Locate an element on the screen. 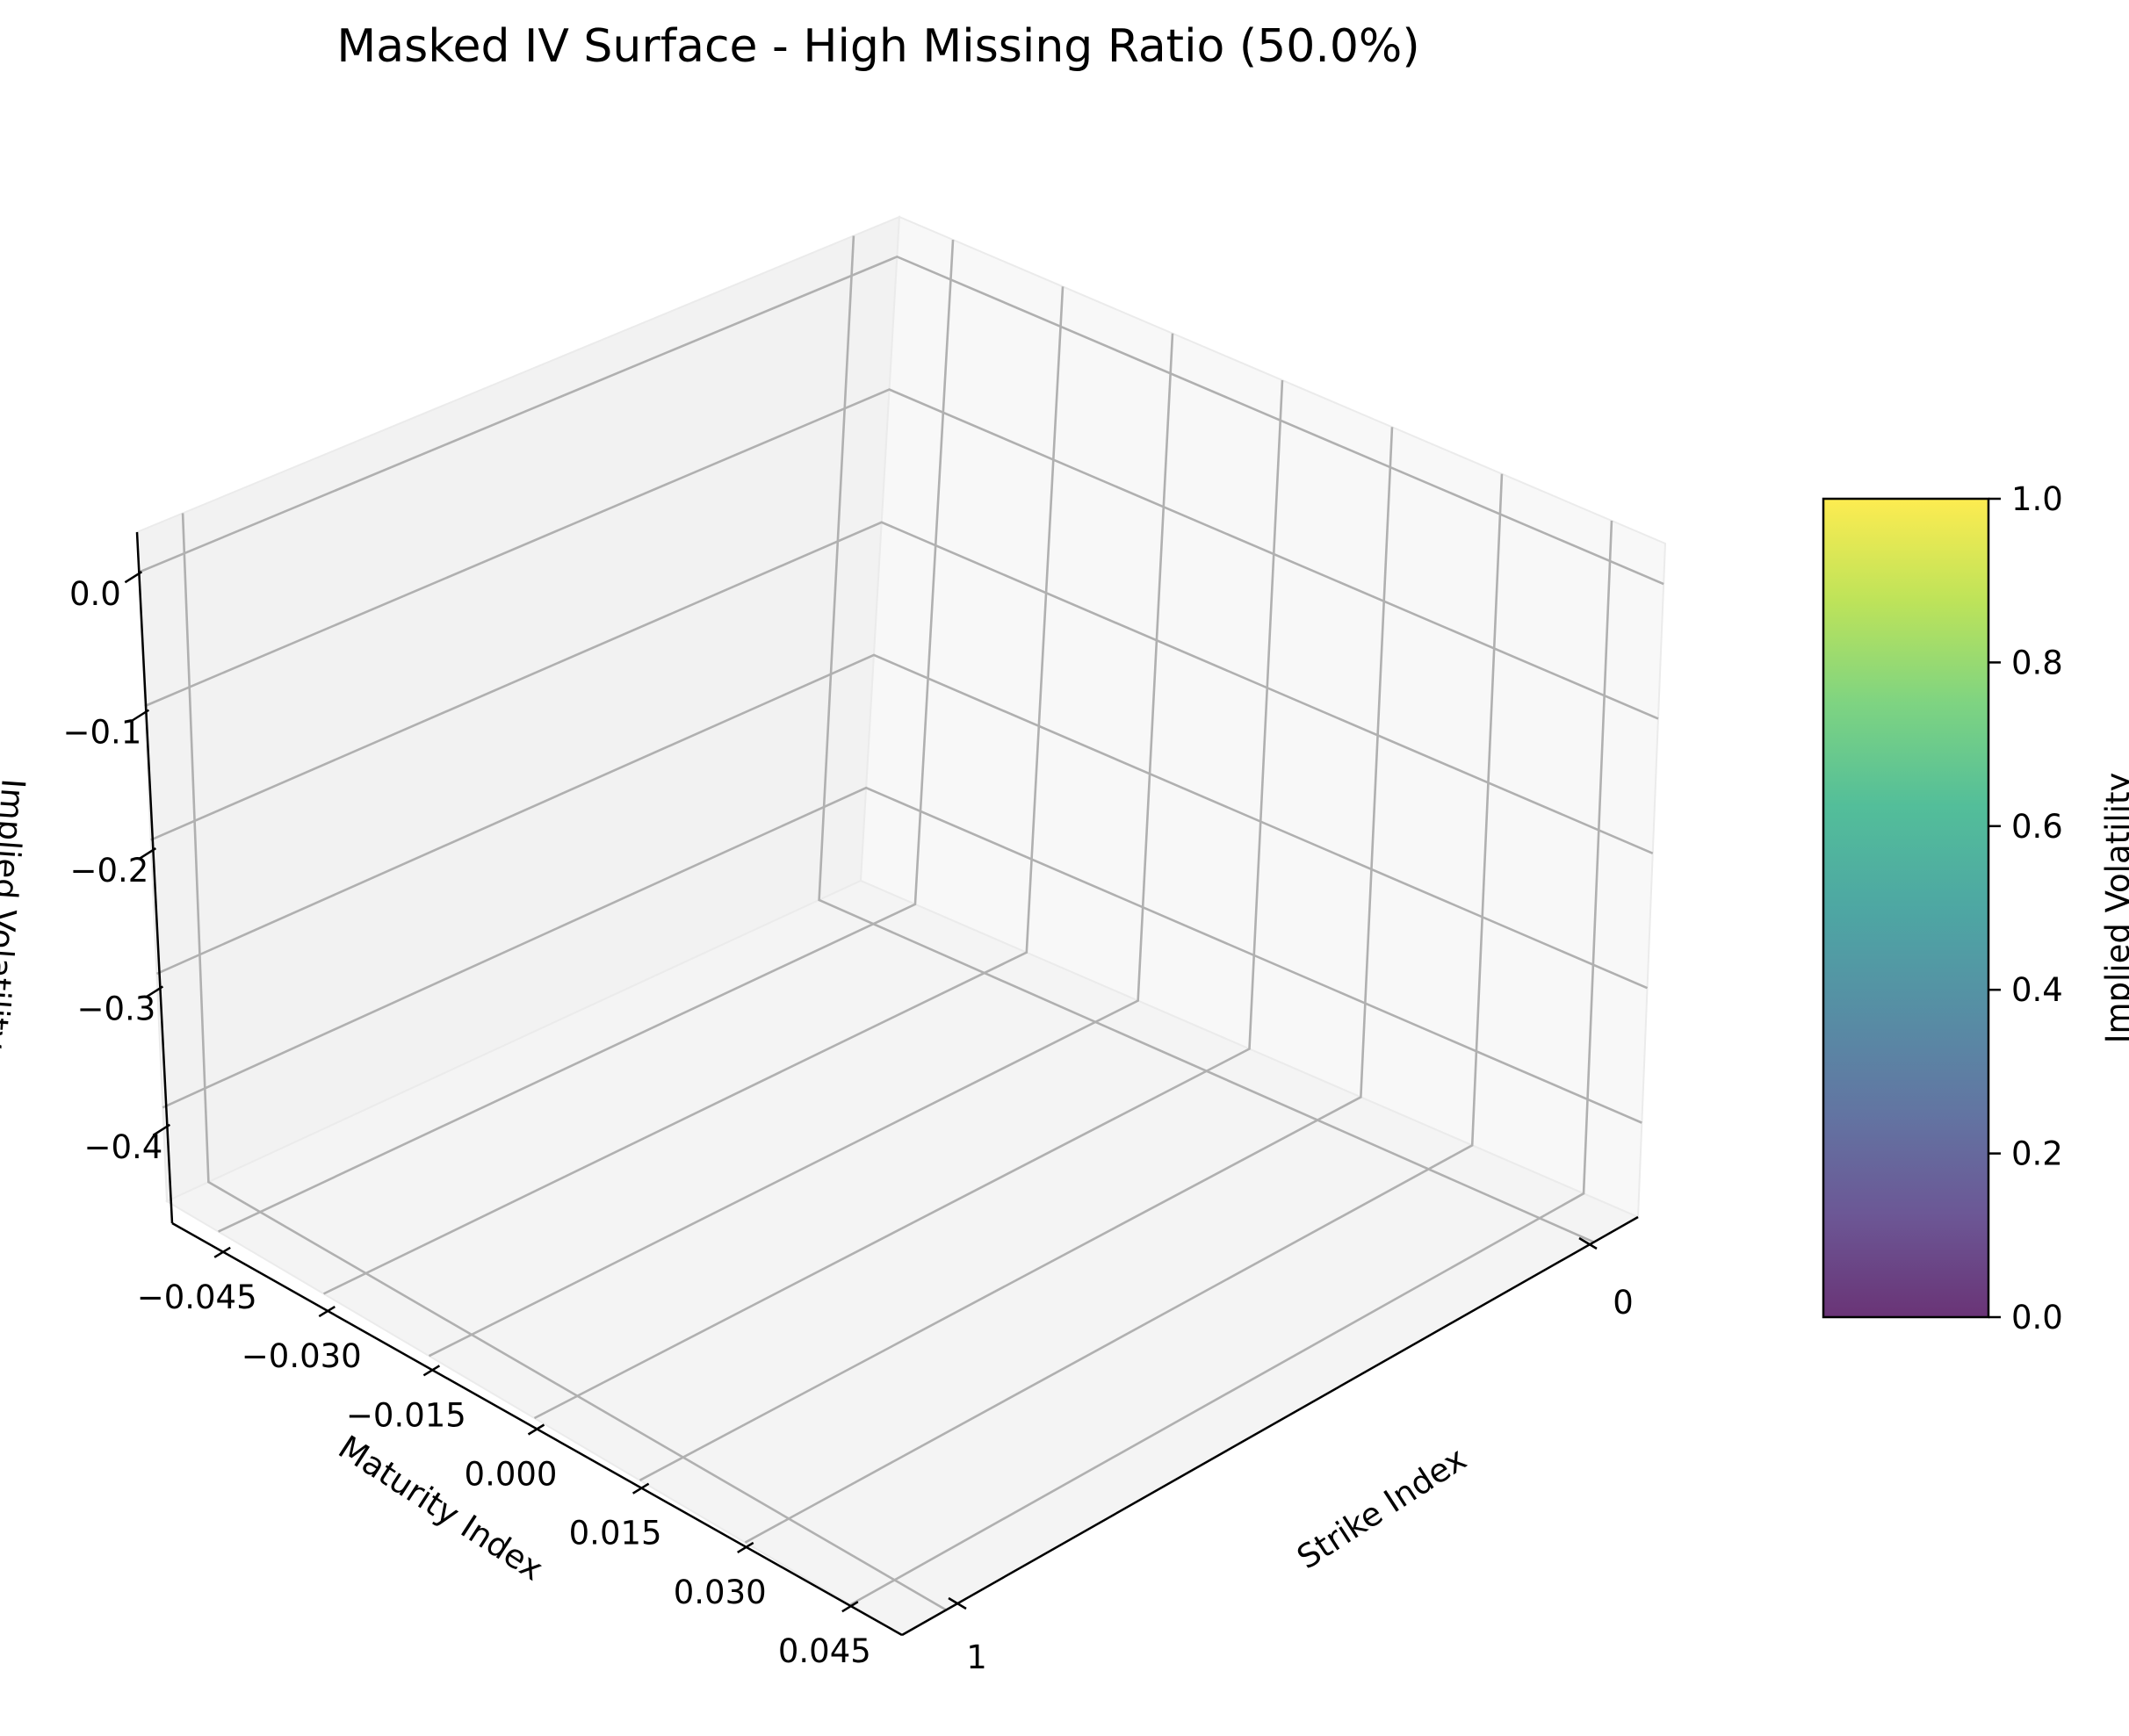  y-tick-label: 0.045 is located at coordinates (824, 1651).